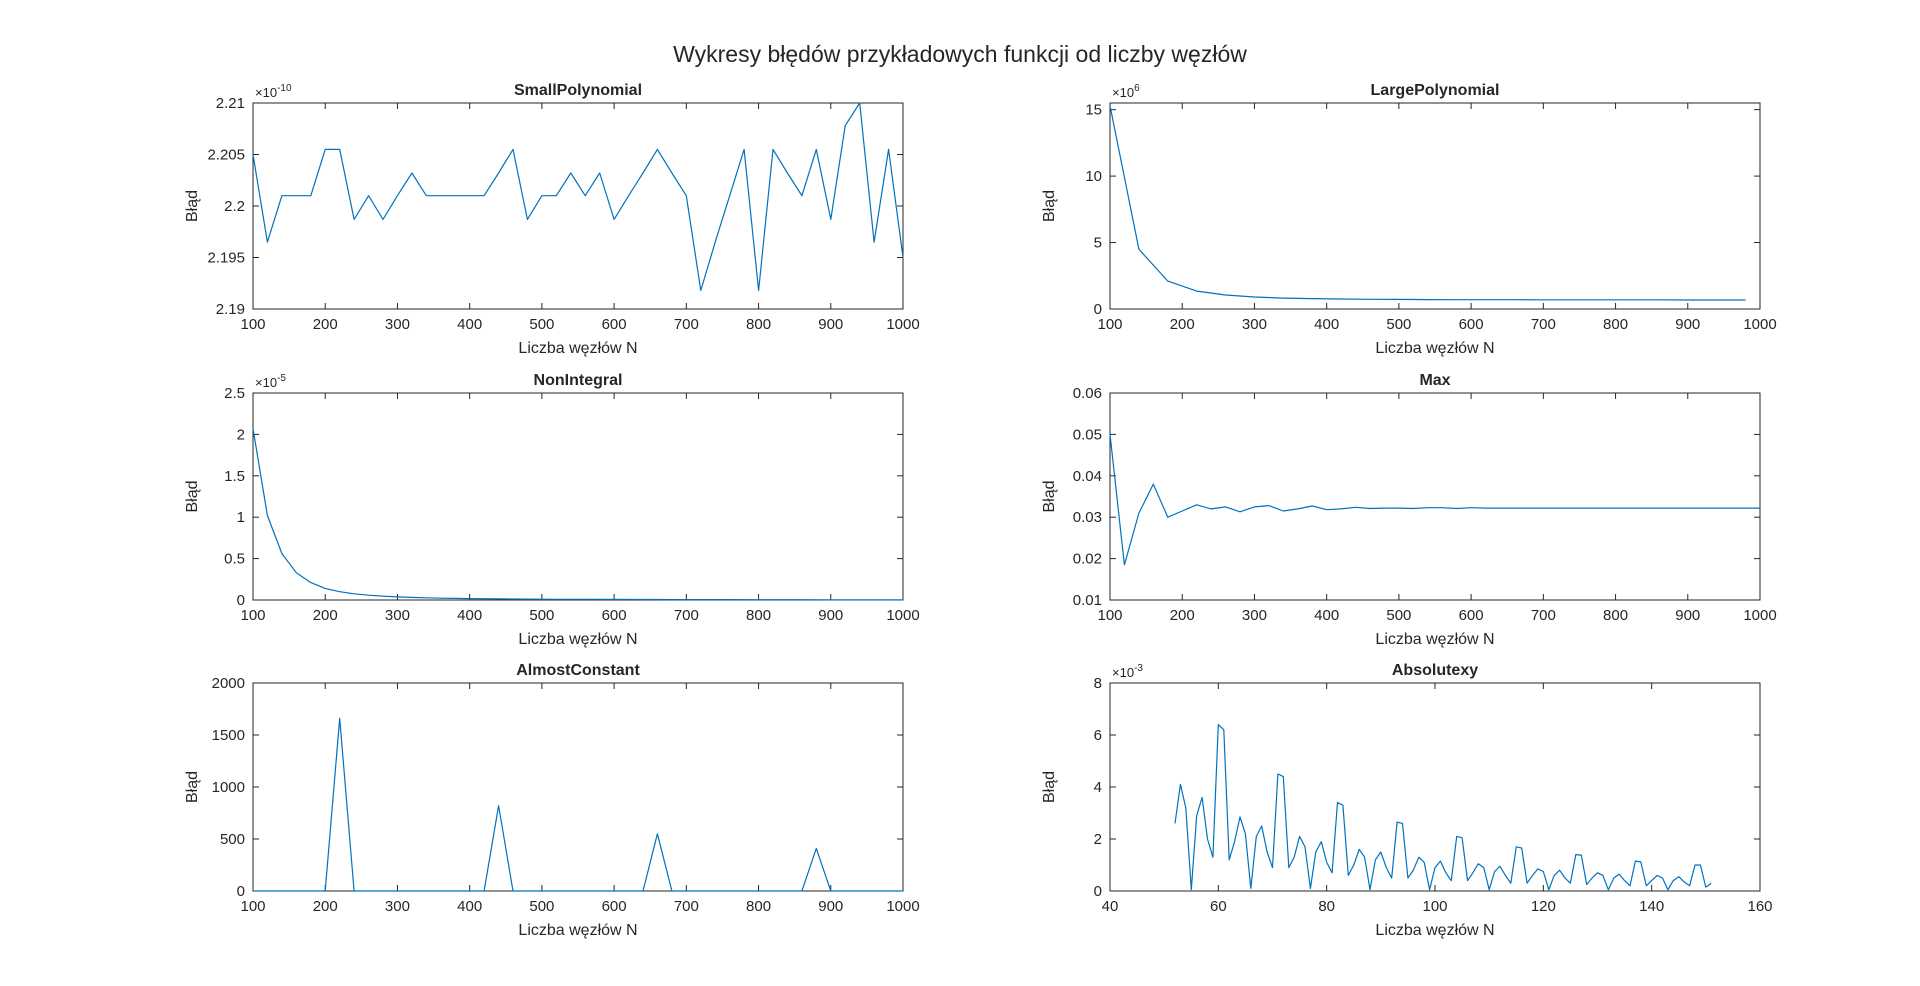  Describe the element at coordinates (1543, 906) in the screenshot. I see `x-tick-label: 120` at that location.